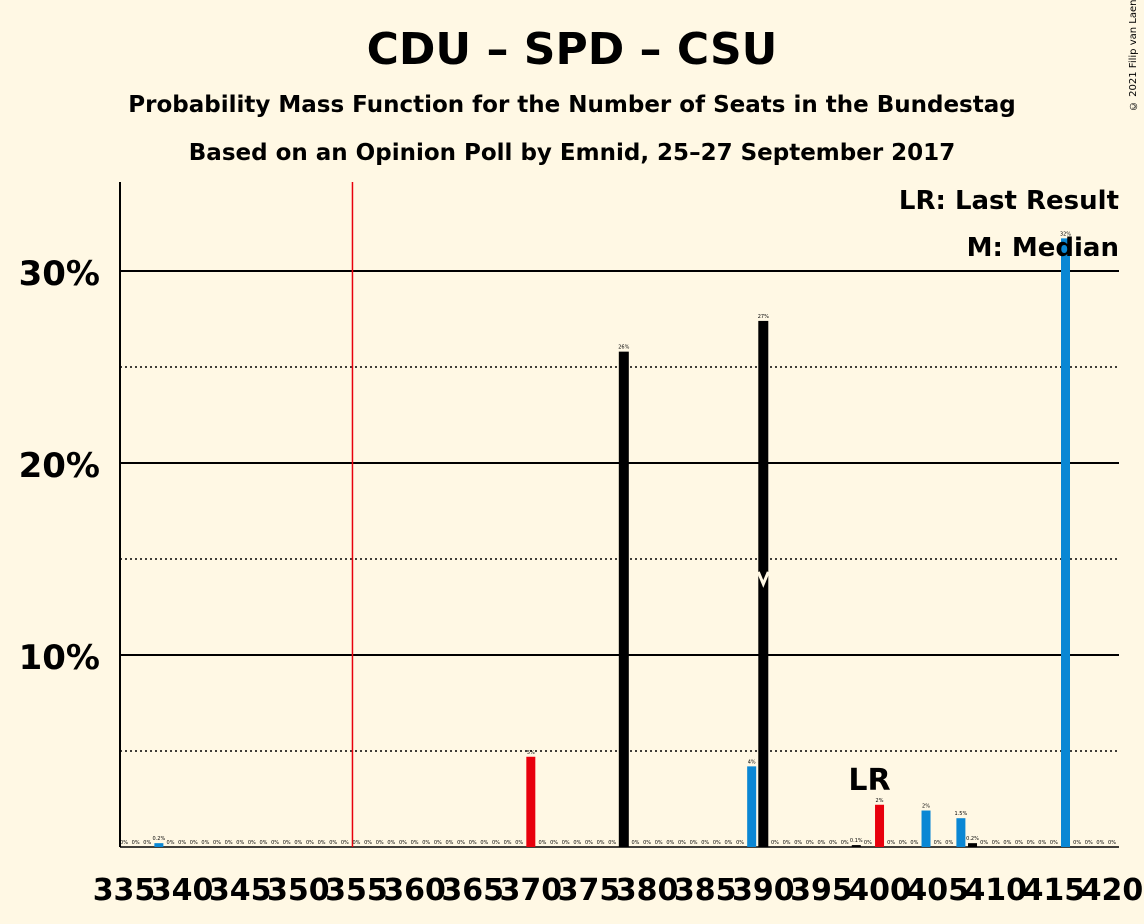  I want to click on bar-label-365: 0%, so click(473, 843).